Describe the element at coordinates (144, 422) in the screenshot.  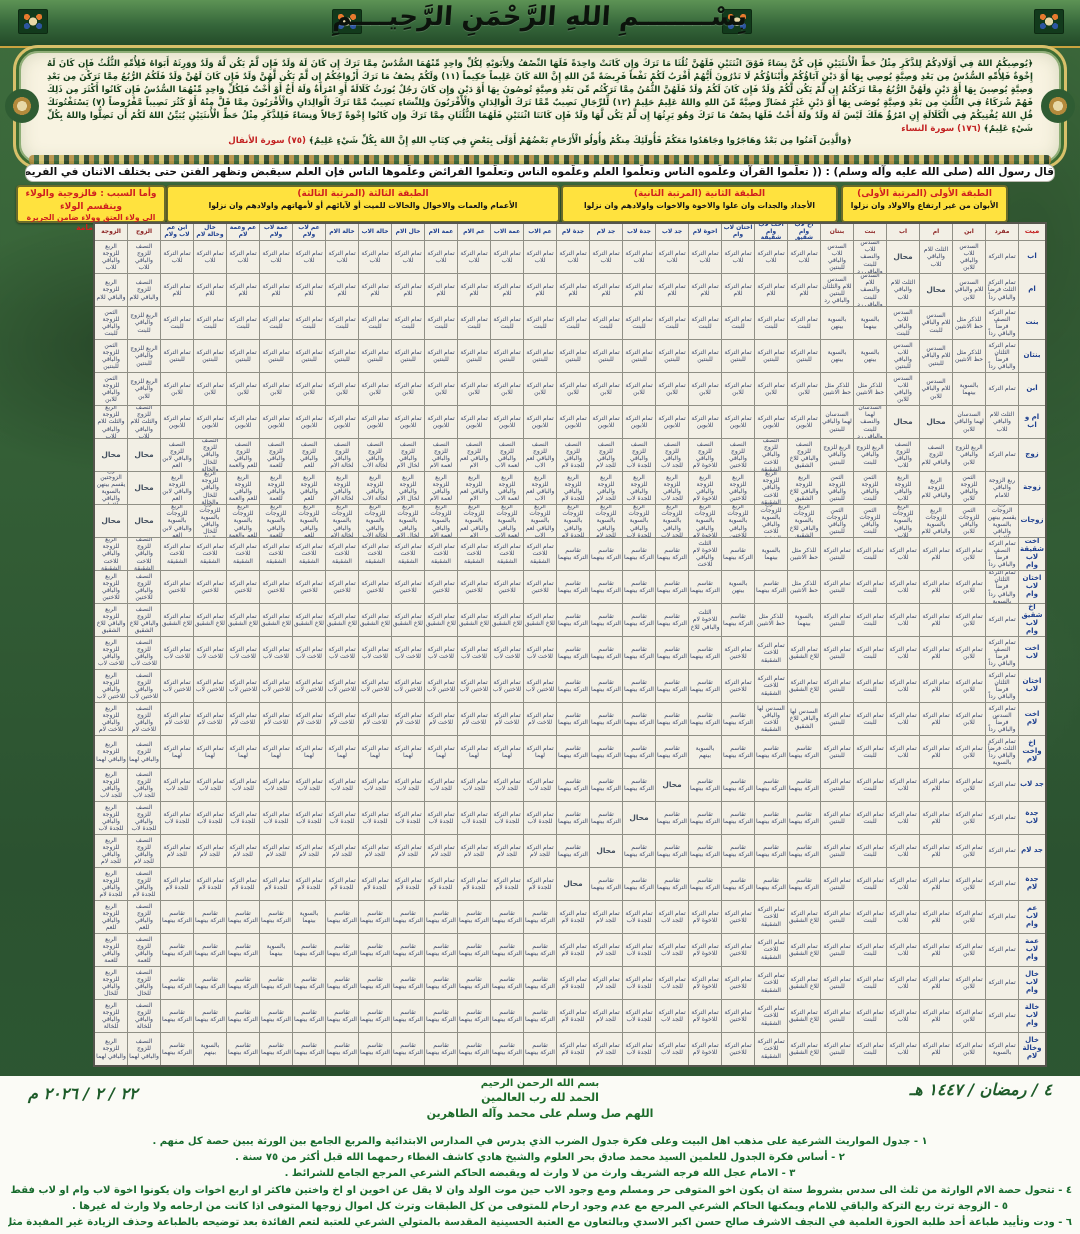
I see `table-cell: النصف للزوج والثلث للام والباقي للاب` at that location.